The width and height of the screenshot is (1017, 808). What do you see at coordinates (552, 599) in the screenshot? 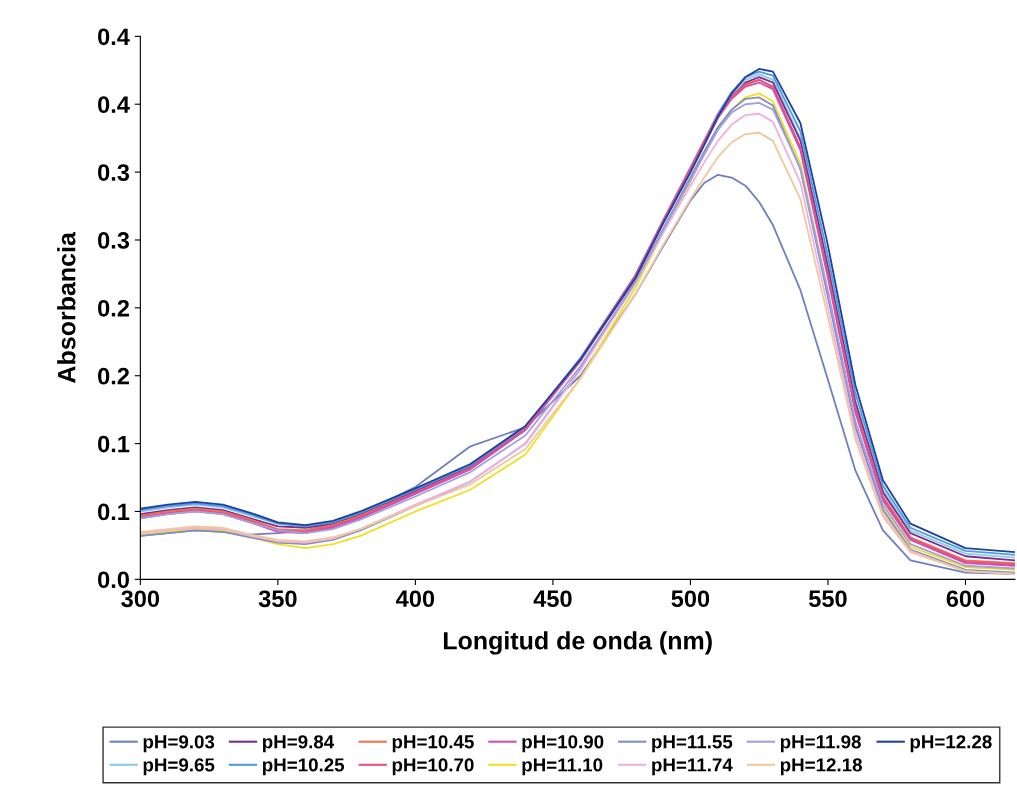
I see `x-tick-label: 450` at bounding box center [552, 599].